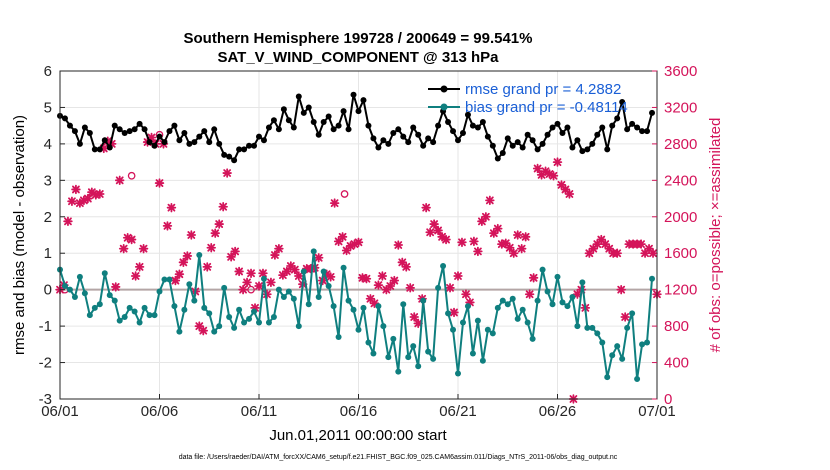 Image resolution: width=830 pixels, height=470 pixels. Describe the element at coordinates (543, 89) in the screenshot. I see `legend-rmse-label: rmse grand pr = 4.2882` at that location.